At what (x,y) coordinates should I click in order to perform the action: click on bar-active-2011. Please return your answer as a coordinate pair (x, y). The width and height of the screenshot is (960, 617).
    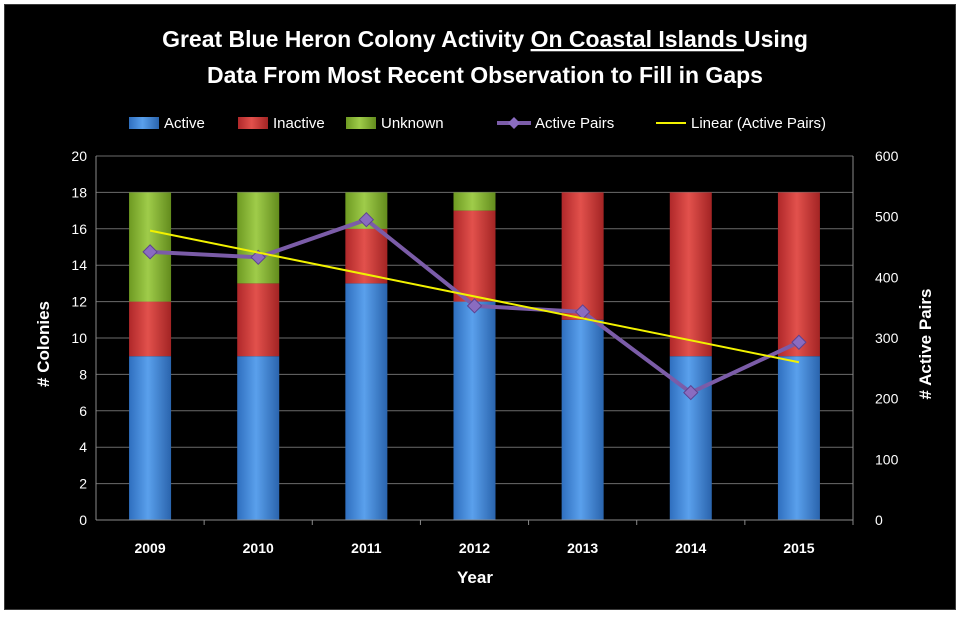
    Looking at the image, I should click on (366, 401).